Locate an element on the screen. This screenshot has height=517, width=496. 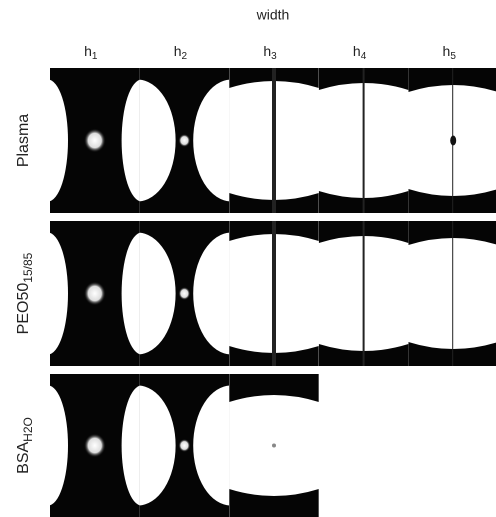
column-label: h4 is located at coordinates (360, 52).